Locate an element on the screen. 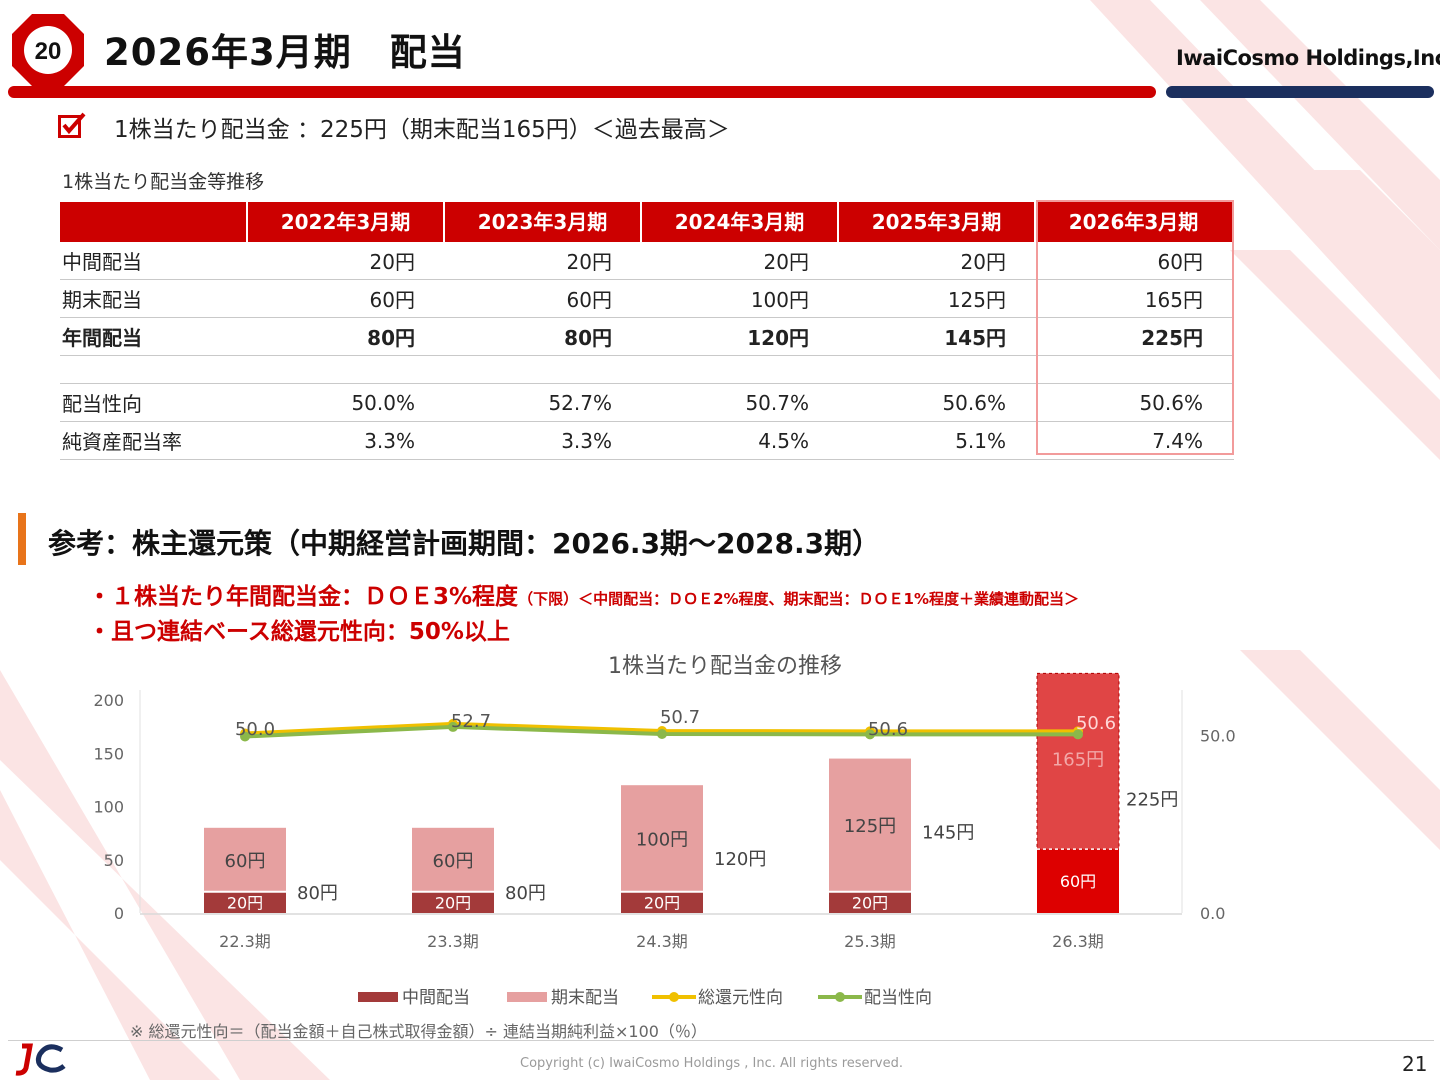 The height and width of the screenshot is (1080, 1440). bar-label-total: 145円 is located at coordinates (948, 833).